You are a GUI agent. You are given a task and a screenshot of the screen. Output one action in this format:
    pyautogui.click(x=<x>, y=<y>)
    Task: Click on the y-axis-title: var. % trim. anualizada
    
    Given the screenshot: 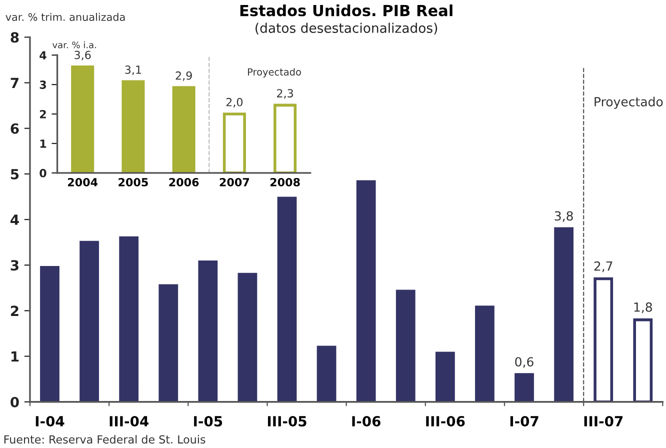 What is the action you would take?
    pyautogui.click(x=65, y=16)
    